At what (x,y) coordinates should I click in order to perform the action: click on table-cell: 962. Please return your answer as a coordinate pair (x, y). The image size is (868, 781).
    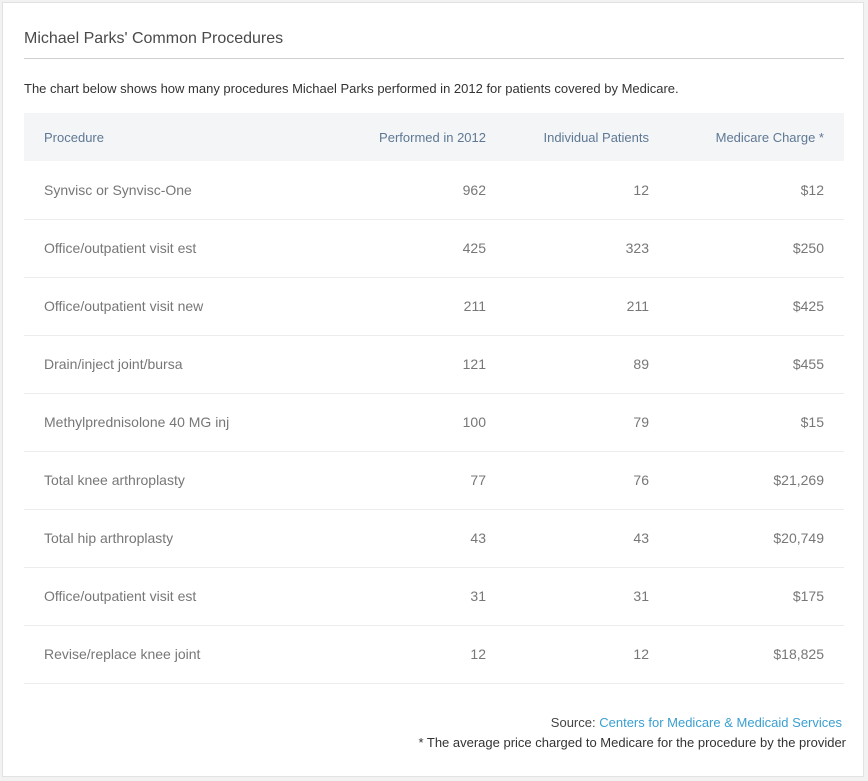
    Looking at the image, I should click on (418, 190).